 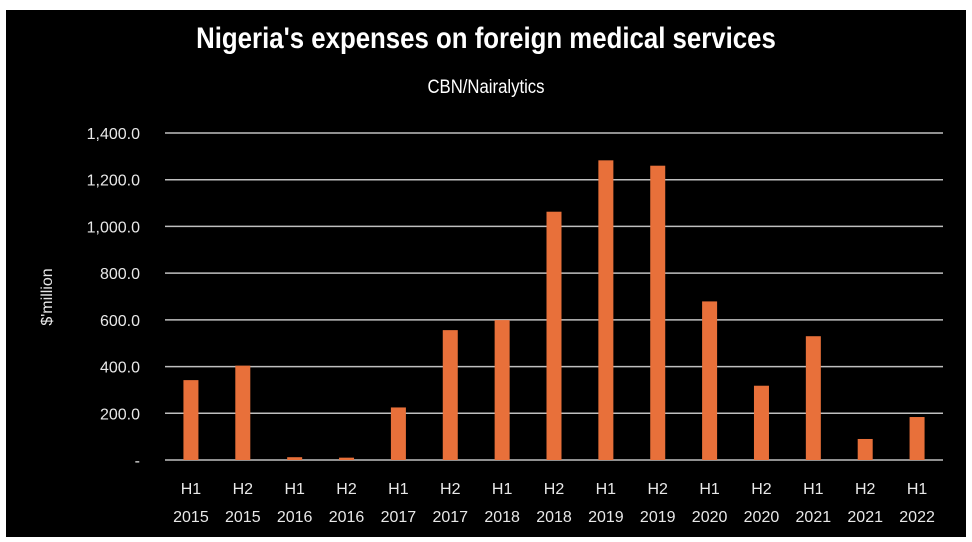 What do you see at coordinates (47, 296) in the screenshot?
I see `y-axis-label: $'million` at bounding box center [47, 296].